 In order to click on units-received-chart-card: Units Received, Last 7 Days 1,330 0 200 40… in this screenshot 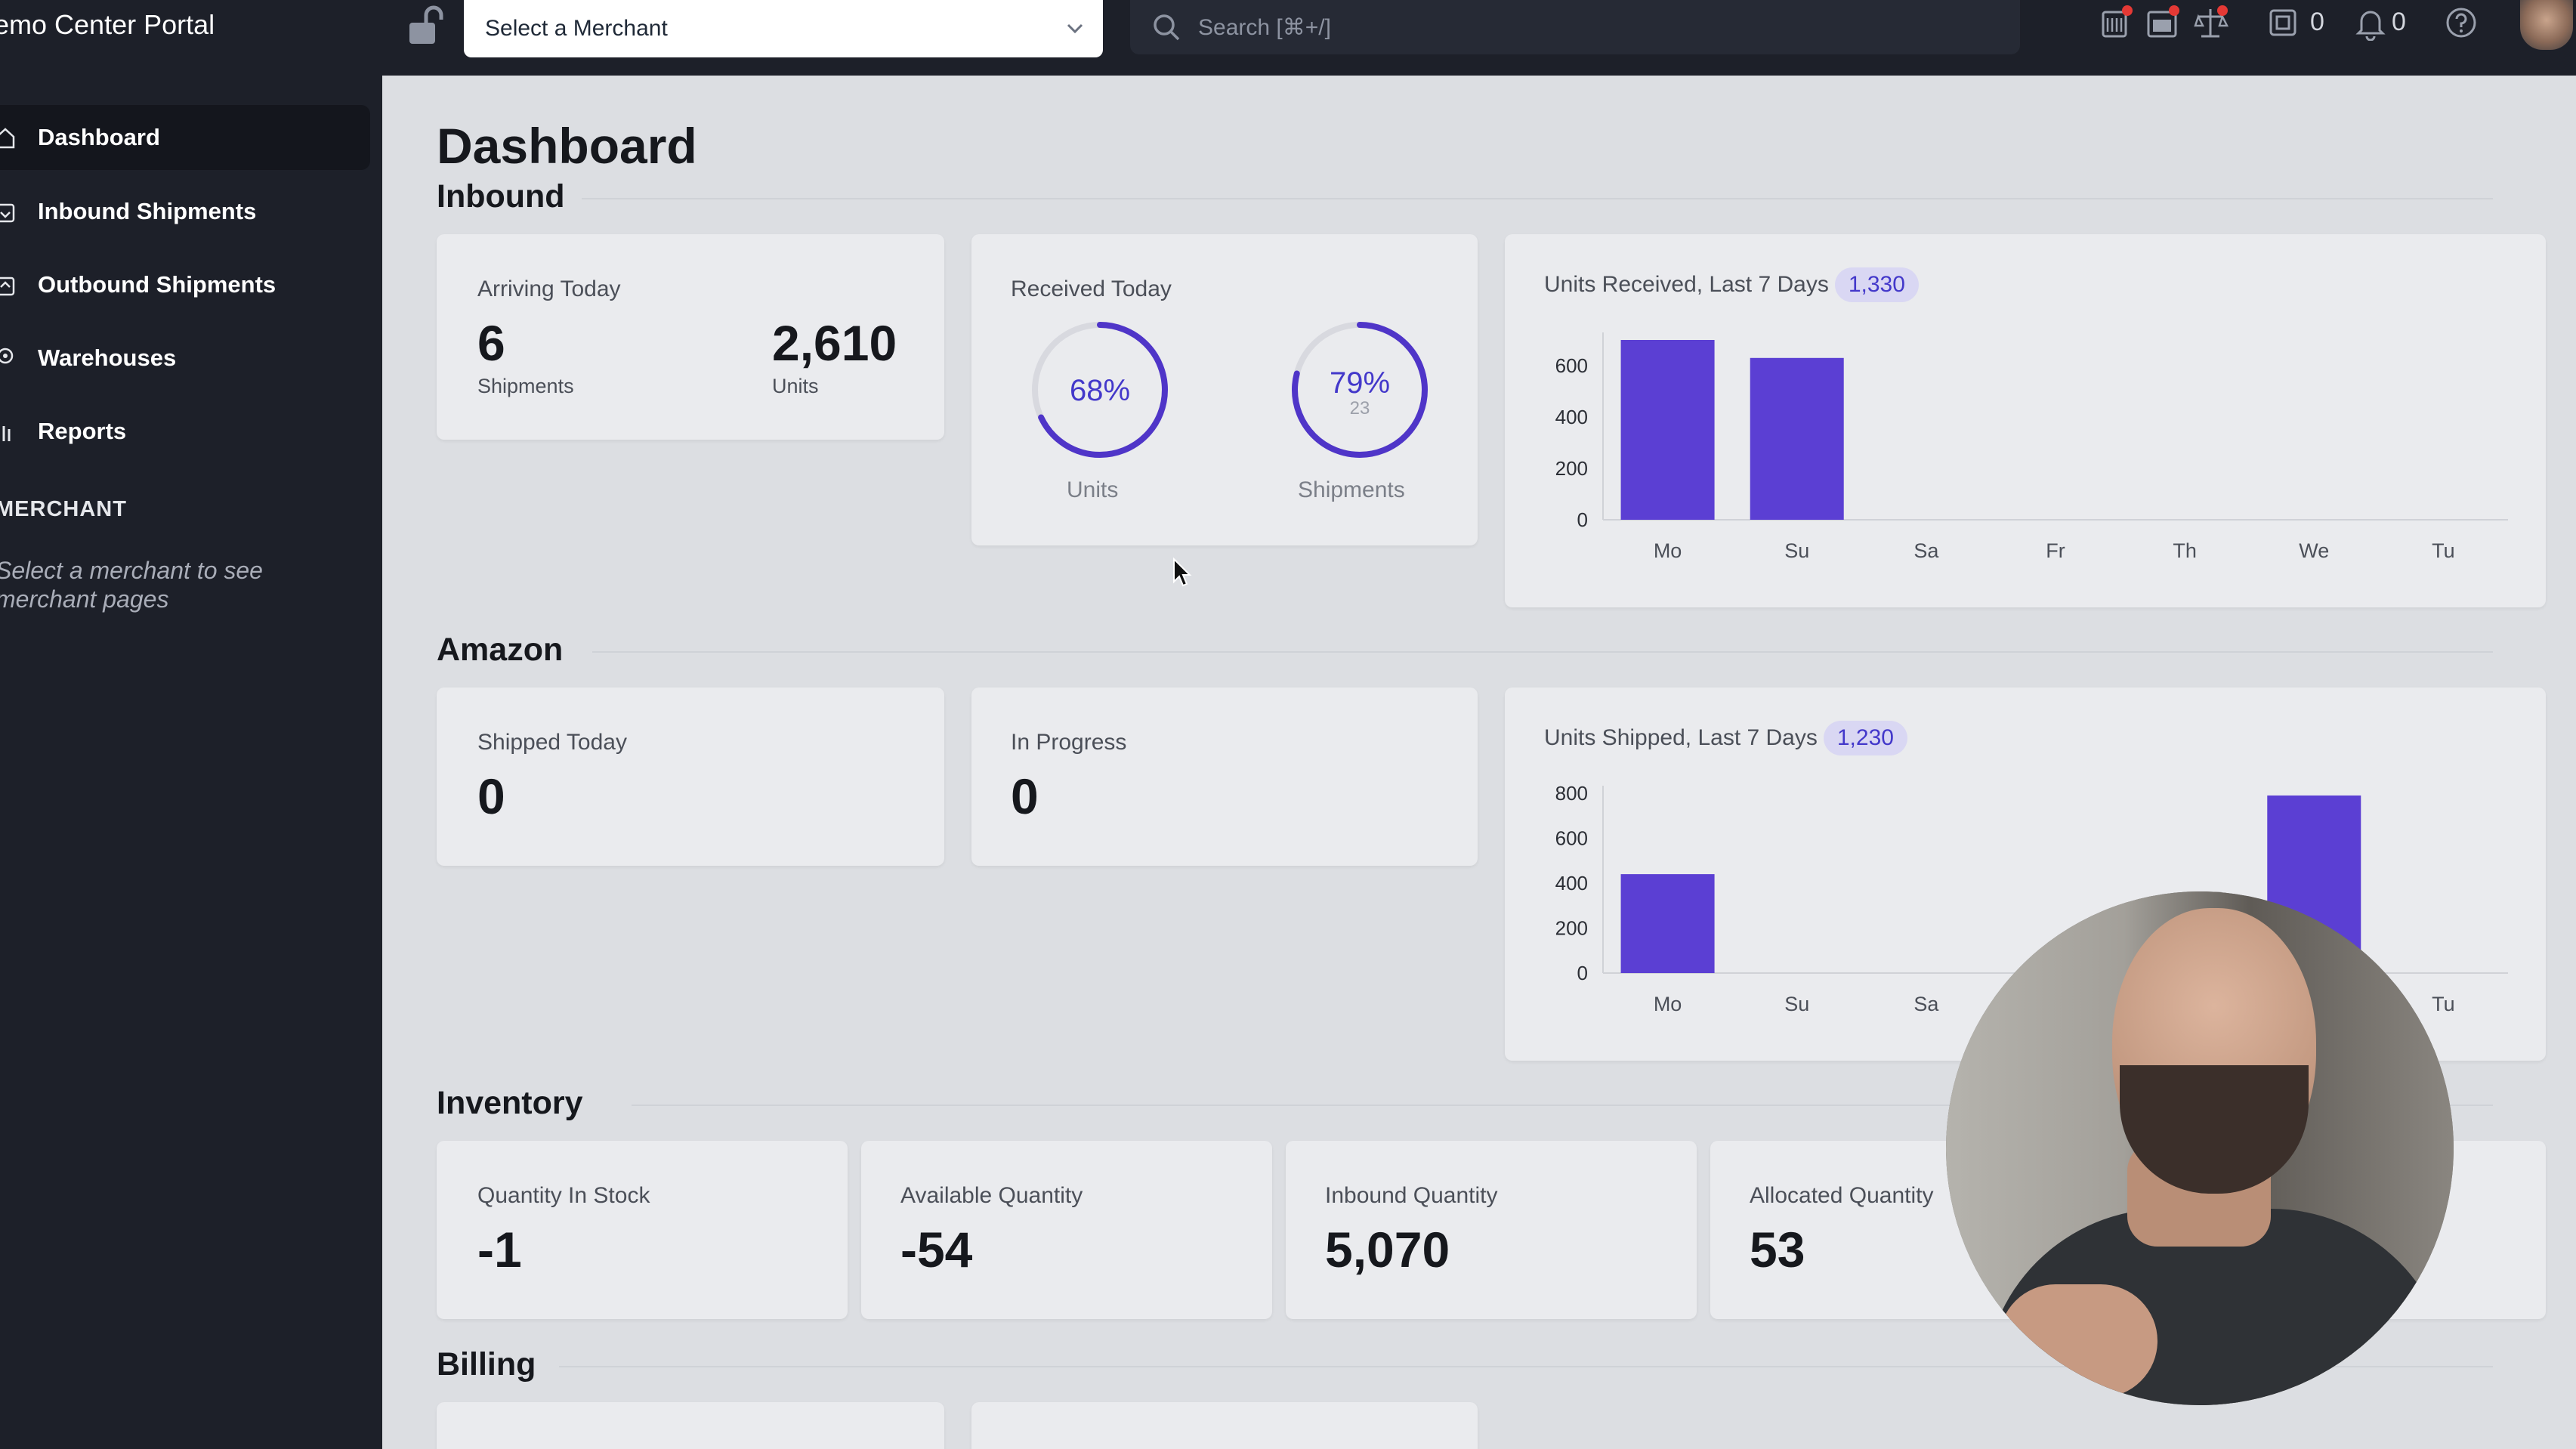, I will do `click(2025, 421)`.